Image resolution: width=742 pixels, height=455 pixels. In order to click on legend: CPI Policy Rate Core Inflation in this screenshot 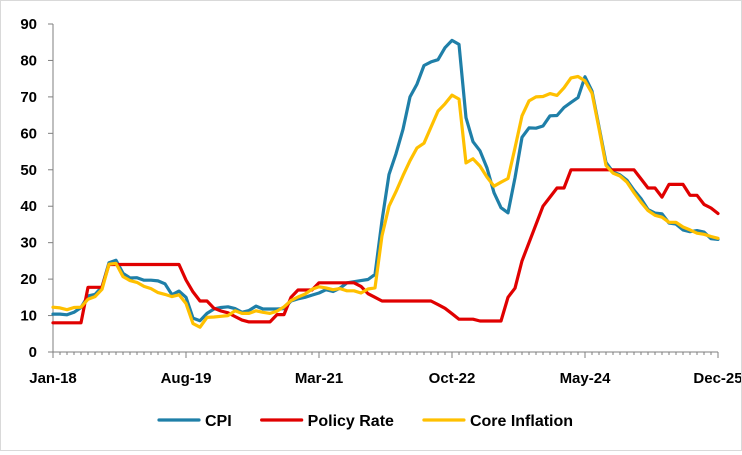, I will do `click(365, 421)`.